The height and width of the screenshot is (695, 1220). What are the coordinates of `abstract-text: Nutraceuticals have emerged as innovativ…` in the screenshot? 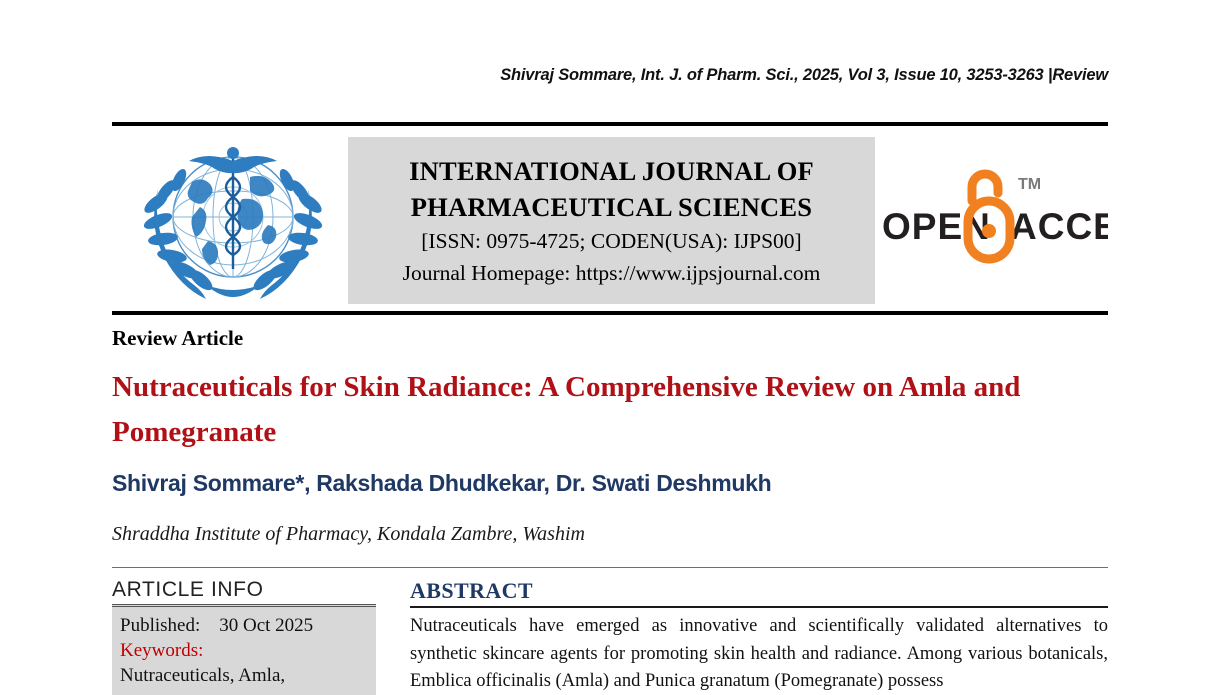 It's located at (759, 653).